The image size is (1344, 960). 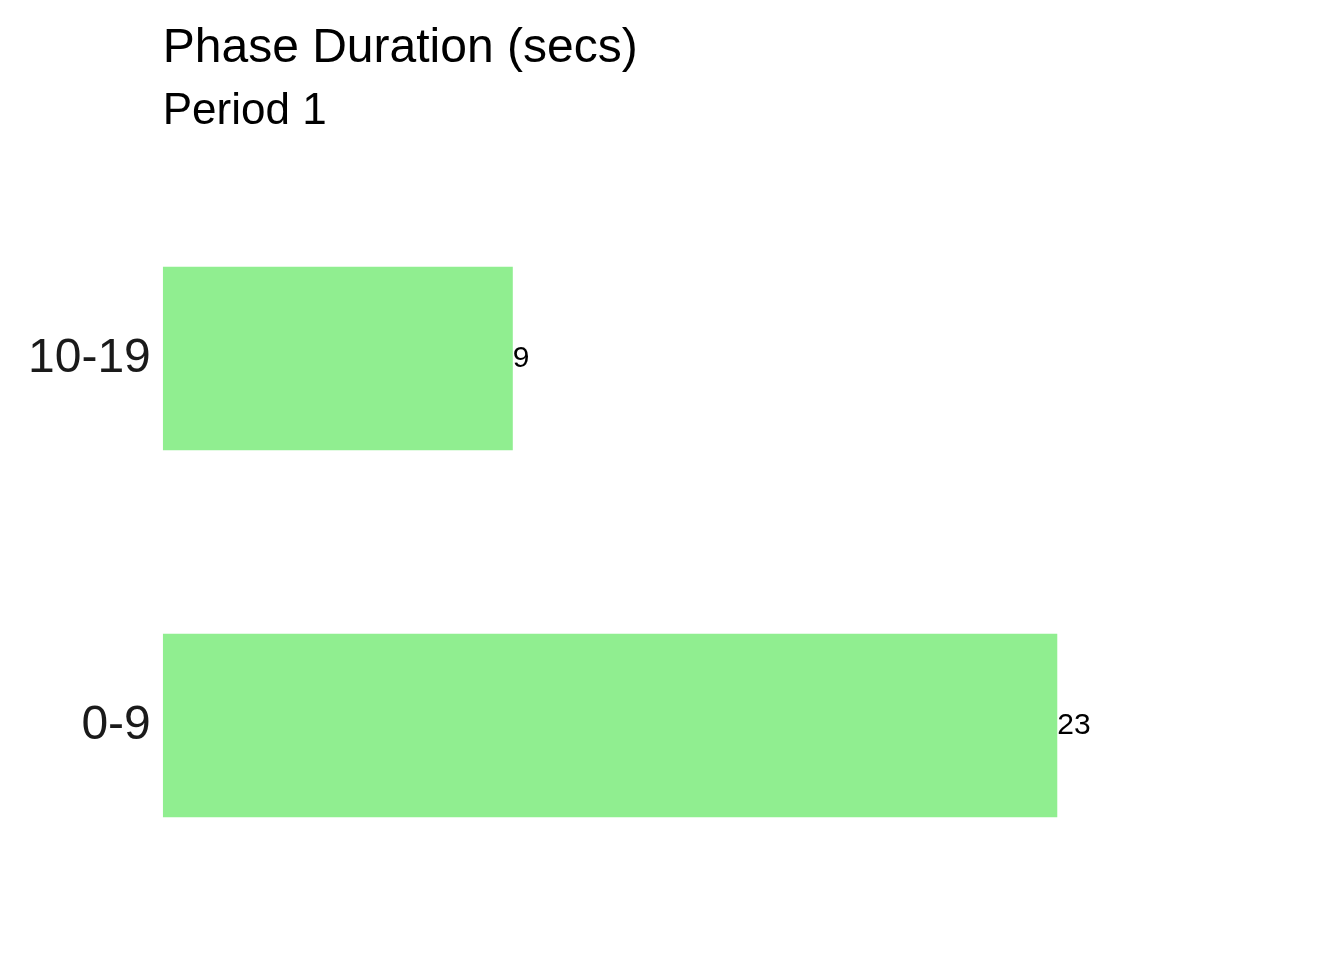 I want to click on y-tick-label: 0-9, so click(x=116, y=722).